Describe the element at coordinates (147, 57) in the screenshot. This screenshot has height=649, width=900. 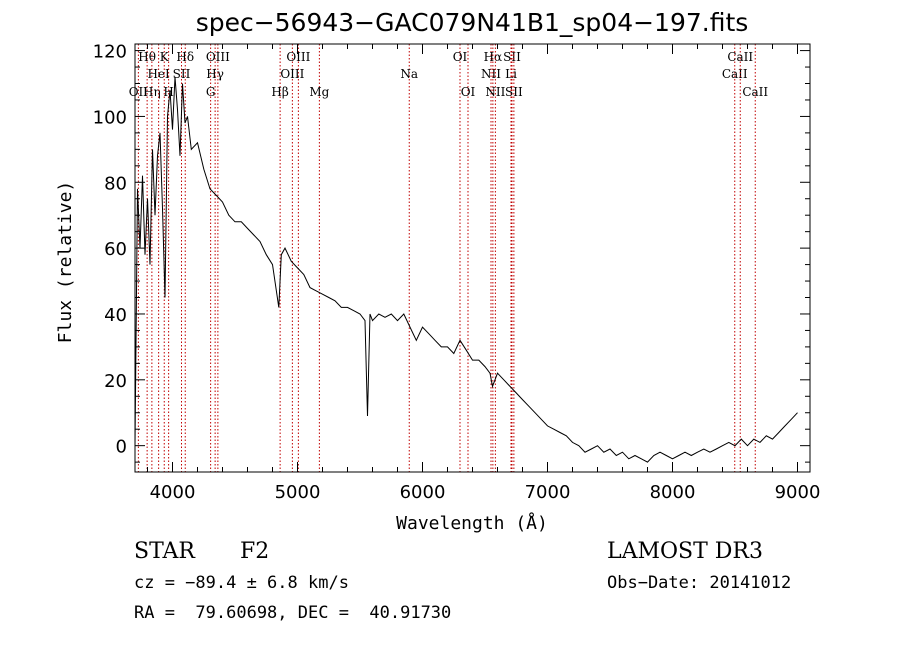
I see `line-label: Hθ` at that location.